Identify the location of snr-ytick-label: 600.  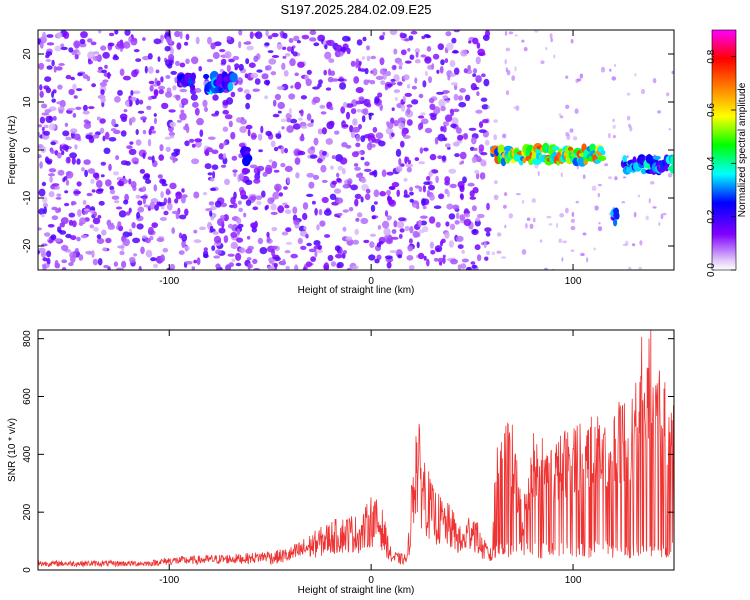
(27, 396).